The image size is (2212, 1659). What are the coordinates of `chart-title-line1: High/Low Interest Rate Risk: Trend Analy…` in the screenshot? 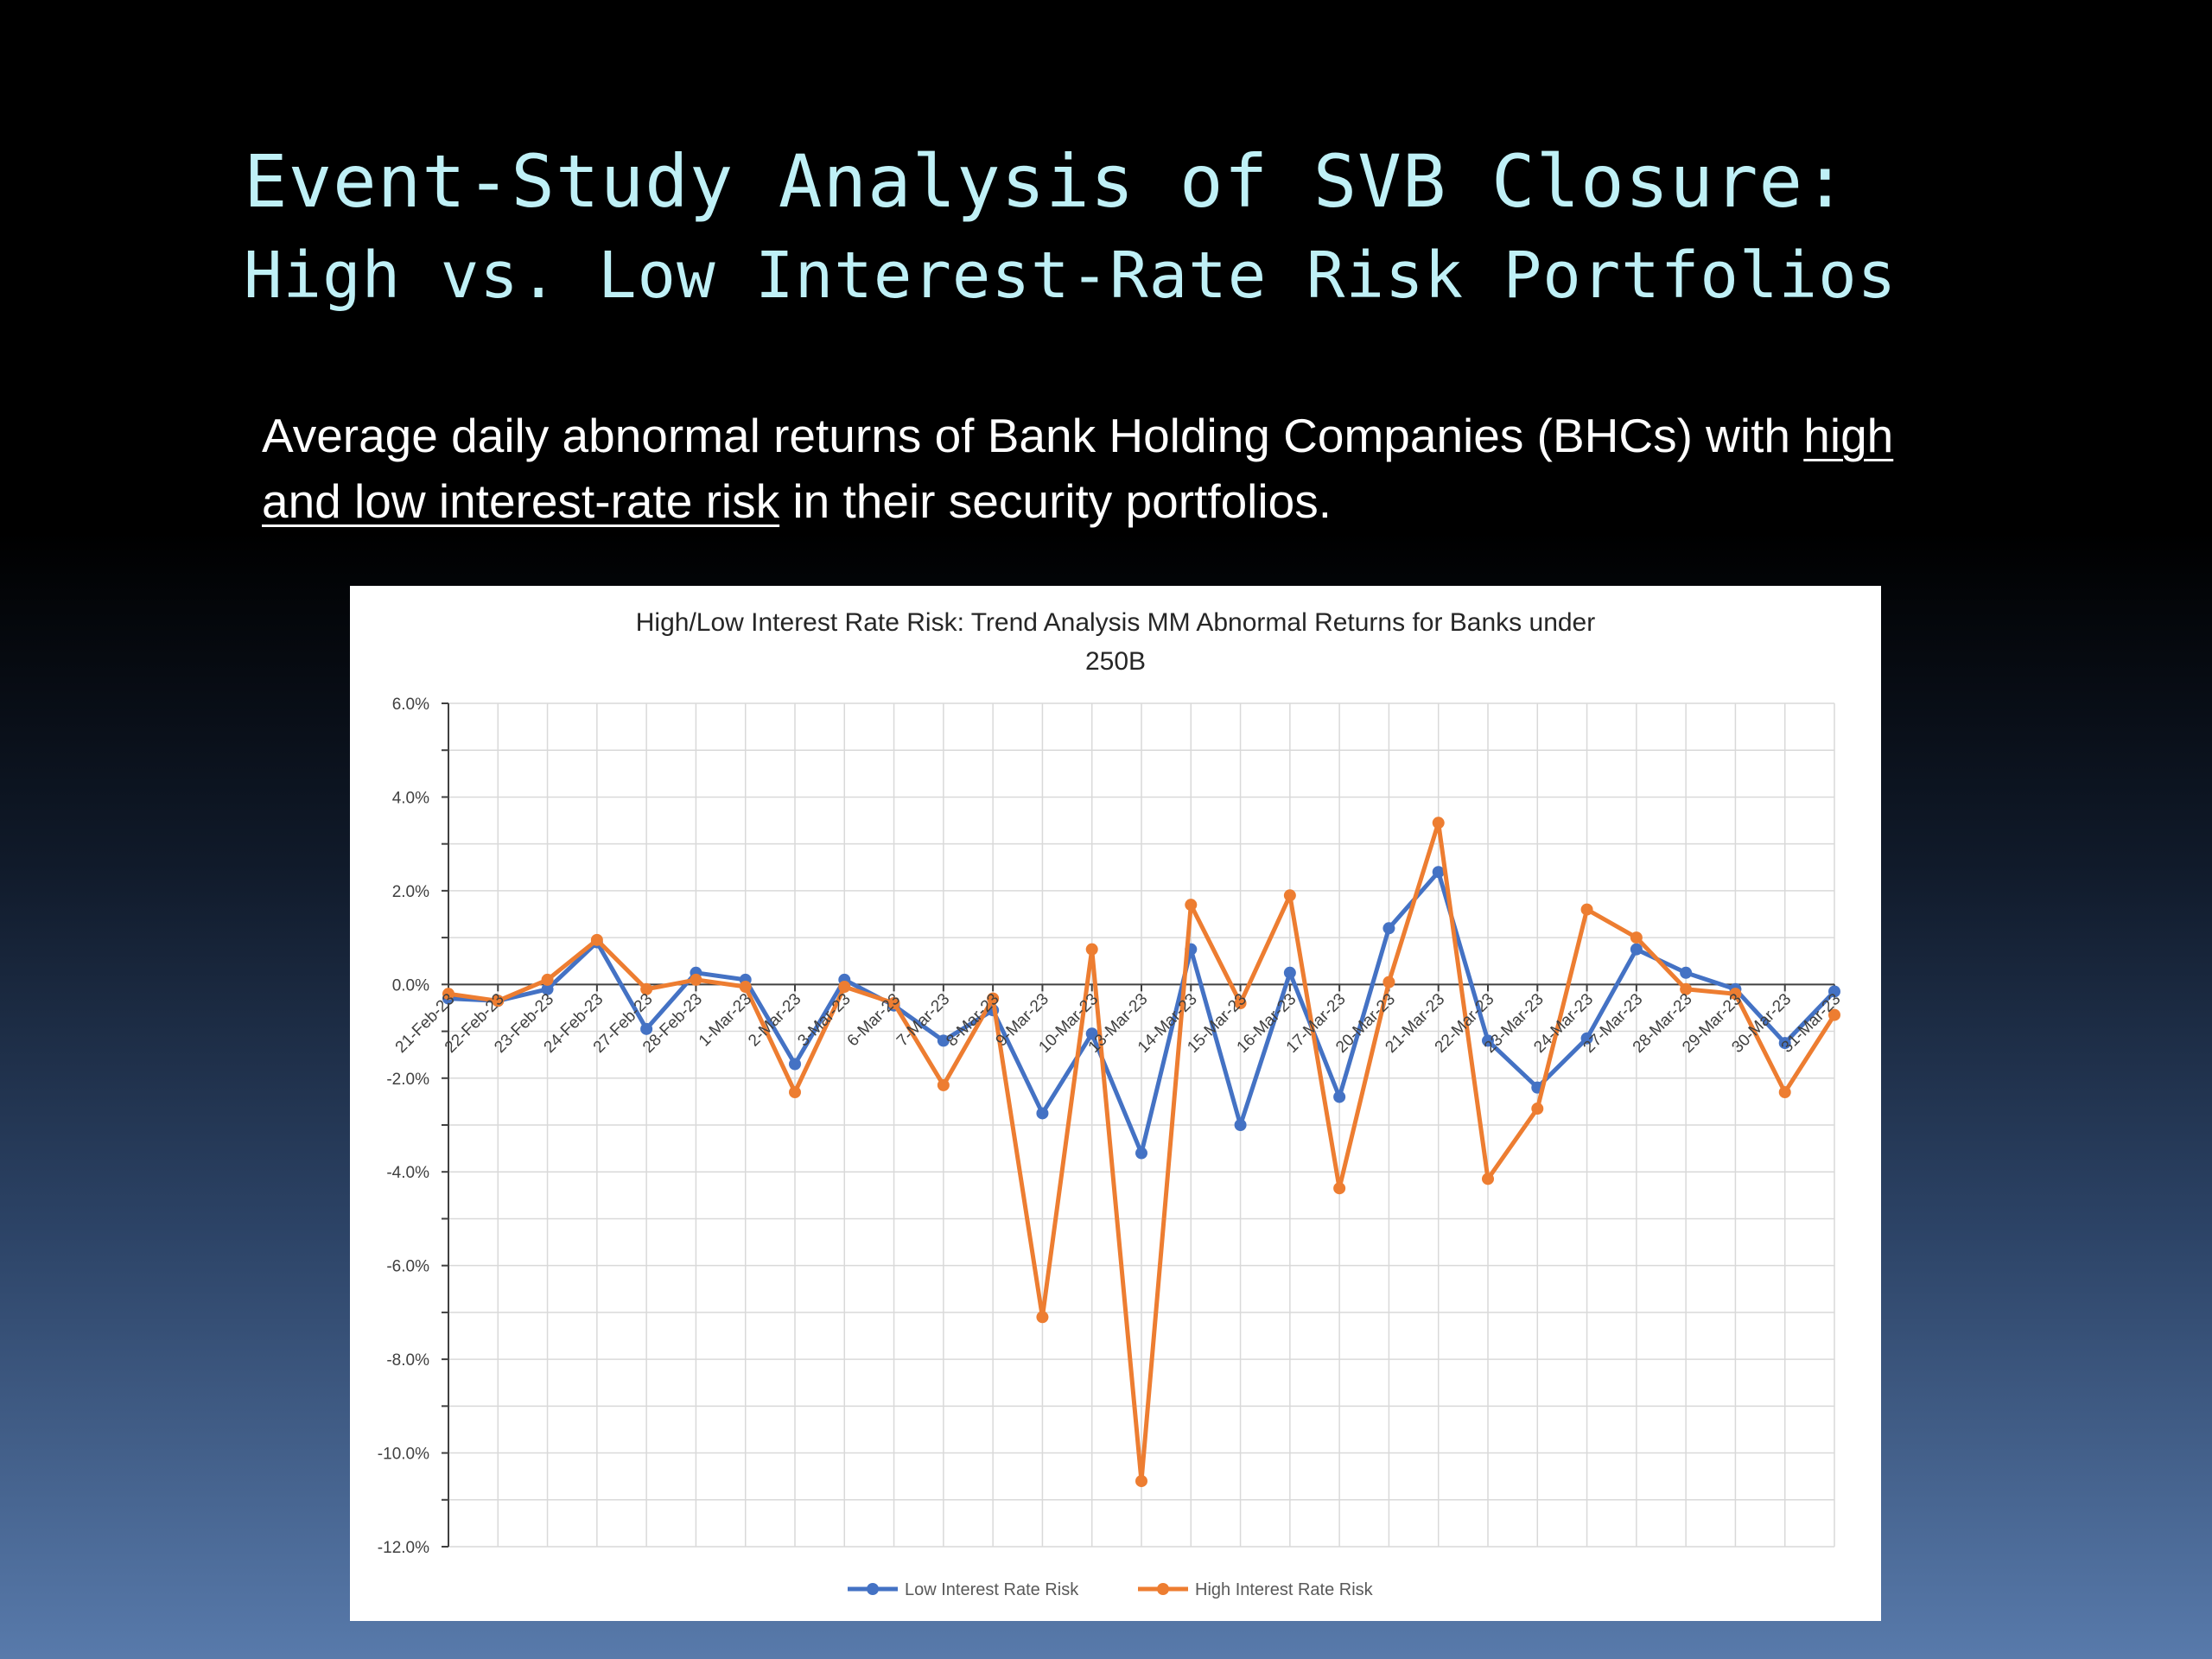 It's located at (1115, 622).